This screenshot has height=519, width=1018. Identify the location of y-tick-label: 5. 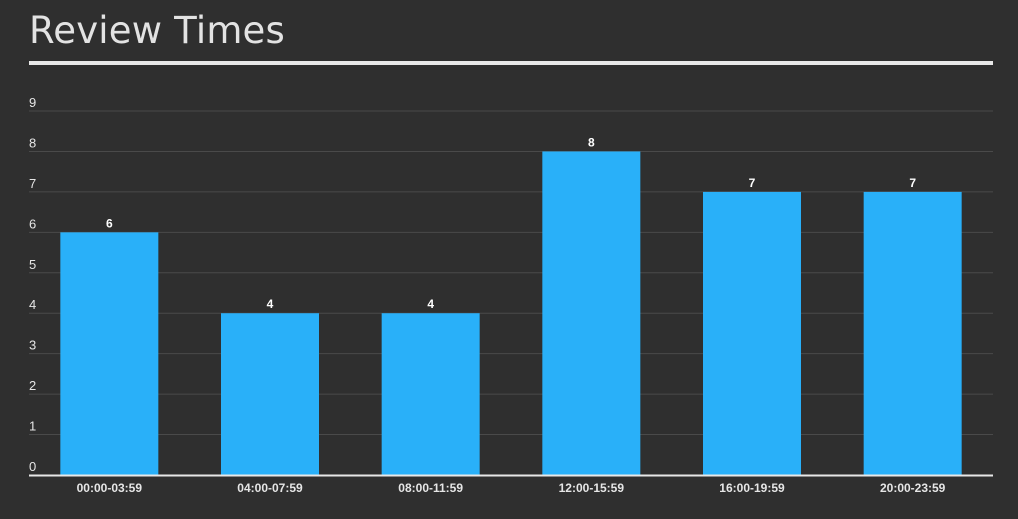
(32, 264).